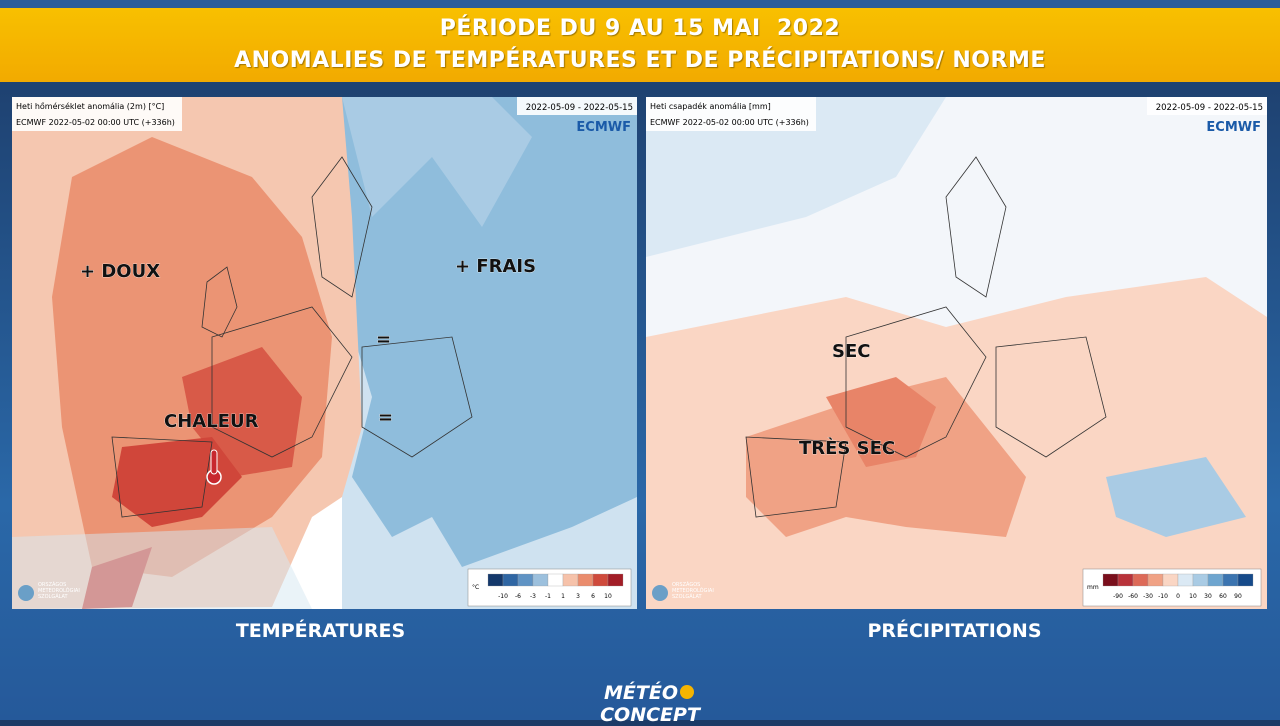  What do you see at coordinates (851, 351) in the screenshot?
I see `map-label: SEC` at bounding box center [851, 351].